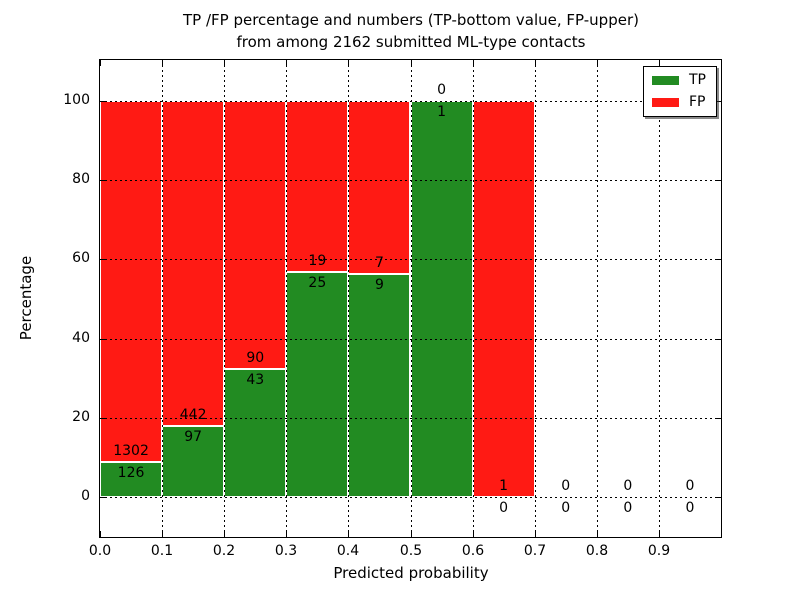 This screenshot has height=600, width=800. Describe the element at coordinates (81, 417) in the screenshot. I see `y-tick-label: 20` at that location.